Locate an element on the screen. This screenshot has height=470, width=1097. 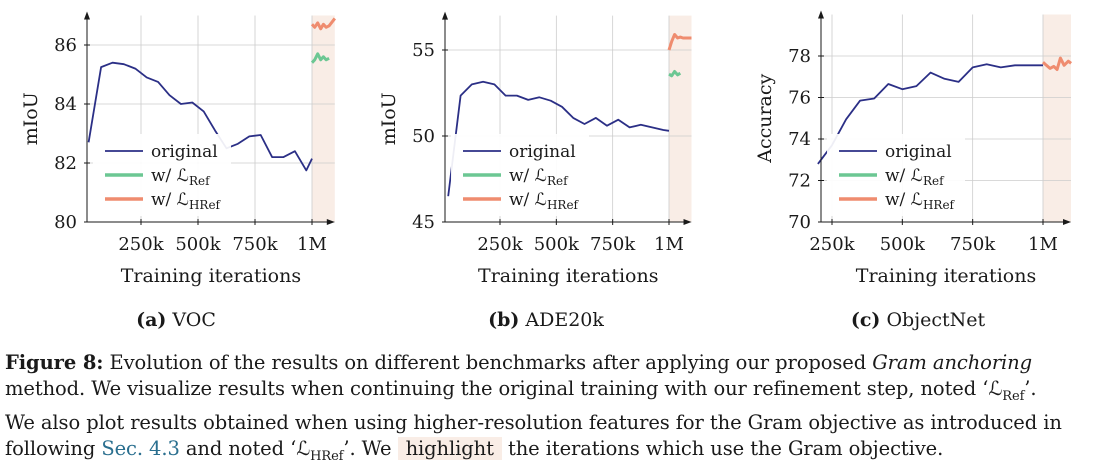
caption-text-2-end: ’. is located at coordinates (1030, 388).